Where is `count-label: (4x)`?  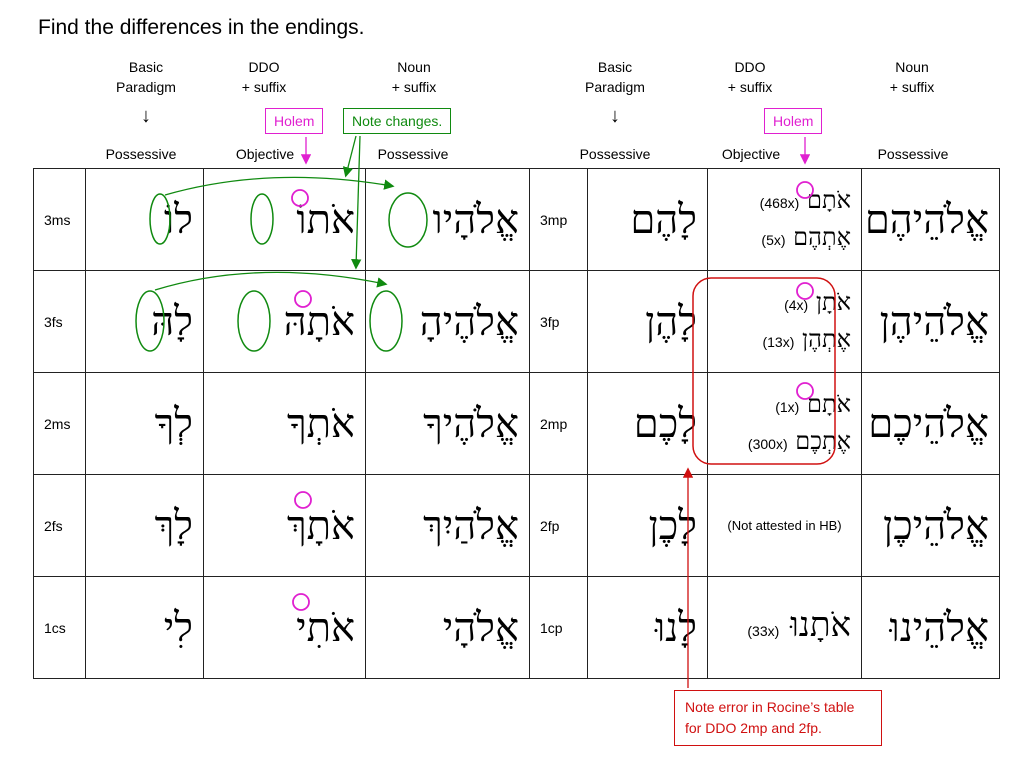
count-label: (4x) is located at coordinates (796, 304).